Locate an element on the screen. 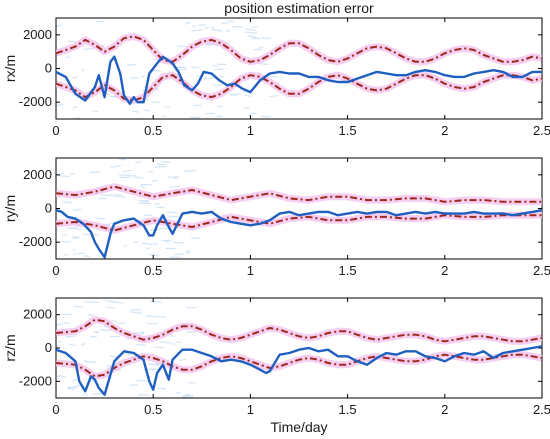 The image size is (550, 439). chart-title: position estimation error is located at coordinates (299, 8).